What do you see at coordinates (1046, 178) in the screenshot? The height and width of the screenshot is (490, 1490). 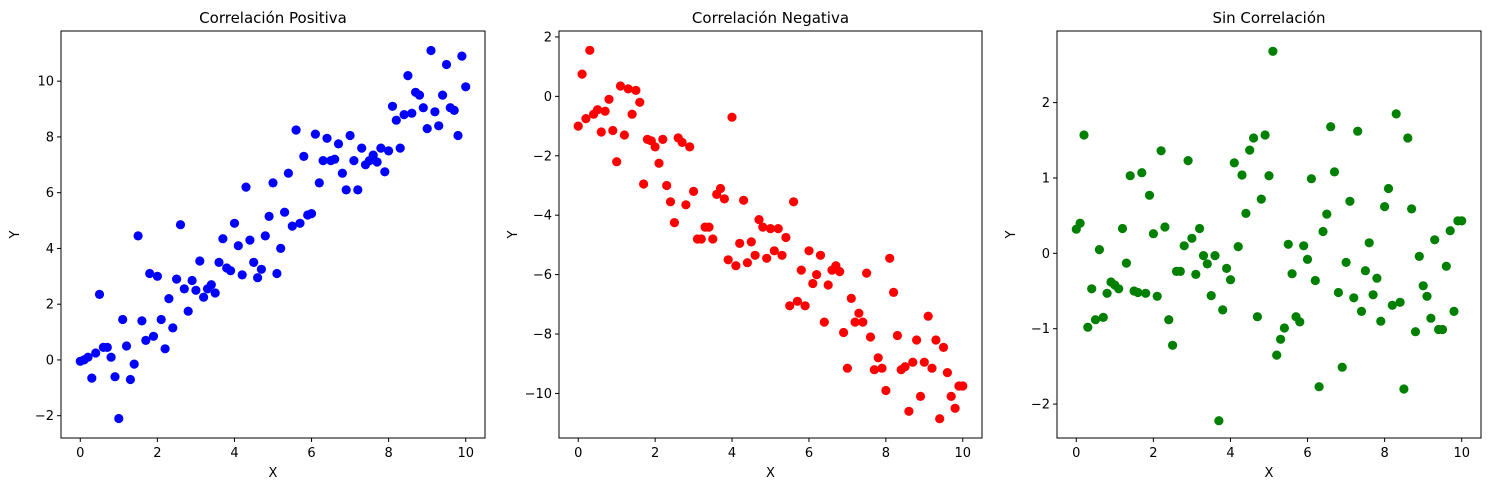 I see `y-tick-label: 1` at bounding box center [1046, 178].